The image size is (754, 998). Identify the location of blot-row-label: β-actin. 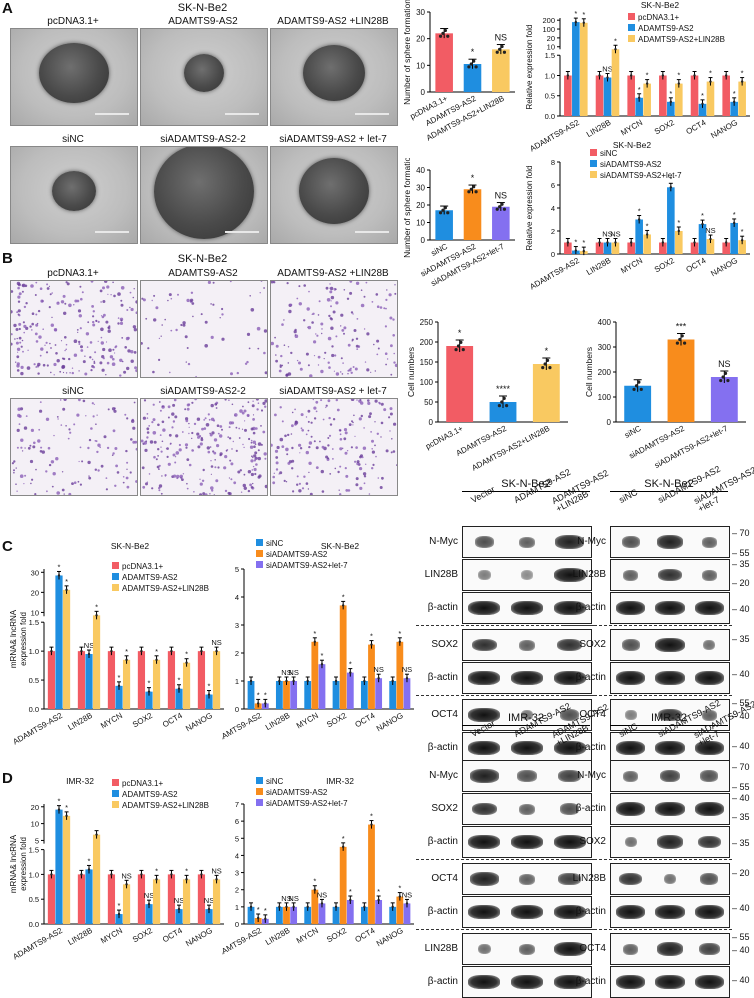
(590, 981).